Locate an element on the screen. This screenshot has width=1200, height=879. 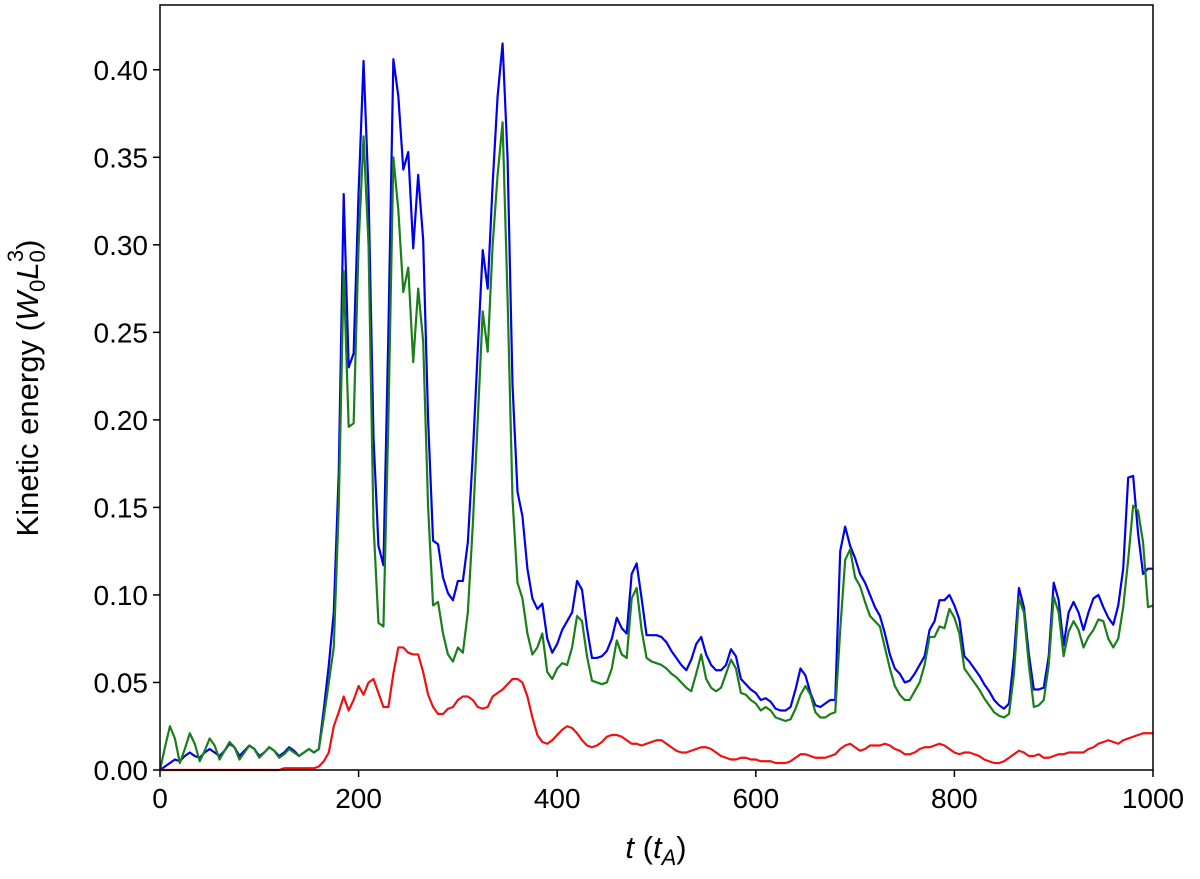
y-tick-label: 0.30 is located at coordinates (121, 245).